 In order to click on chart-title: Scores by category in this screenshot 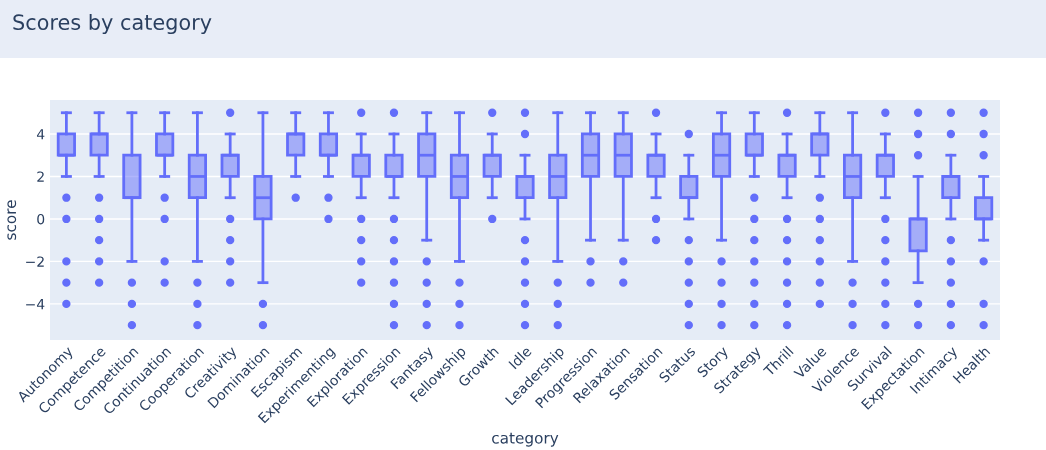, I will do `click(112, 24)`.